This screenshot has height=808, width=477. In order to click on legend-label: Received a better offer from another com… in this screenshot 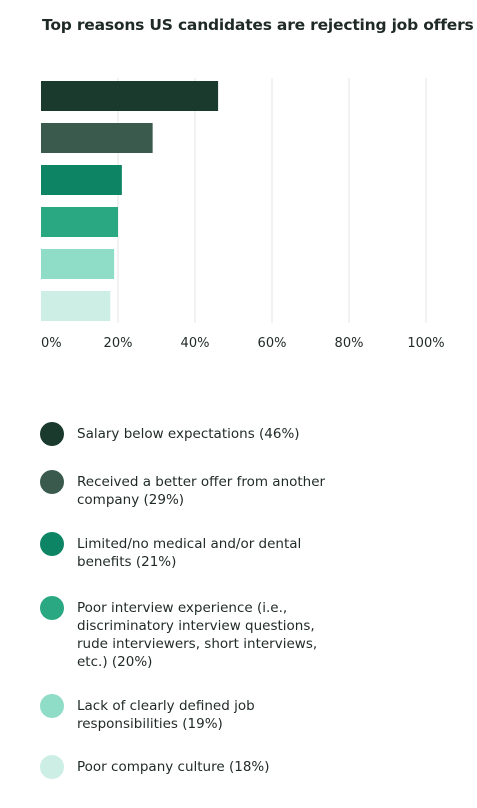, I will do `click(201, 491)`.